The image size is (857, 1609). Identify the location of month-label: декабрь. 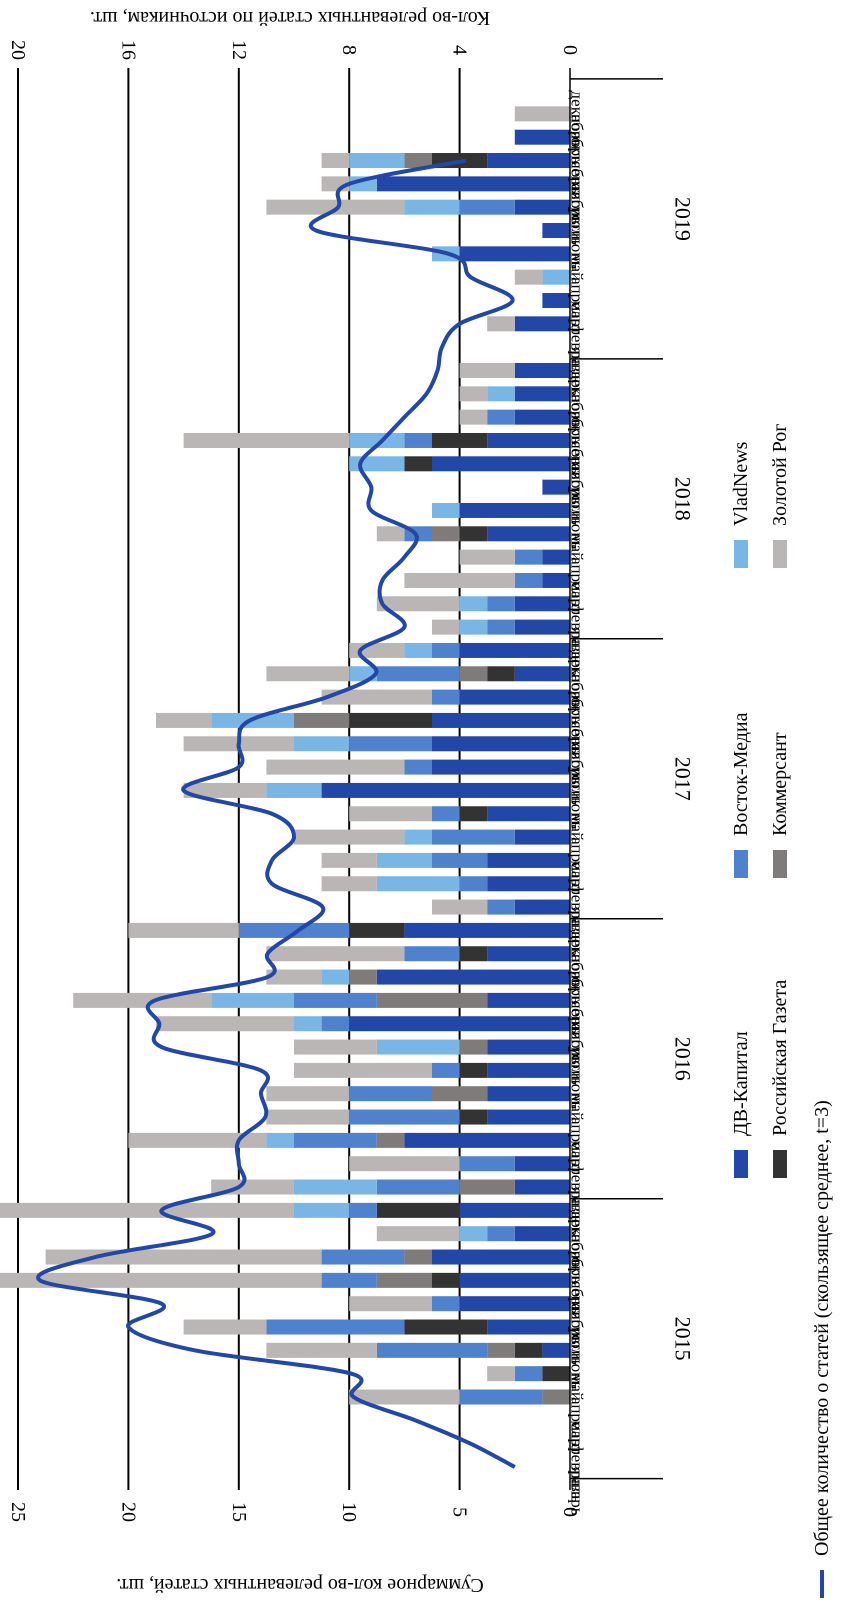
(577, 678).